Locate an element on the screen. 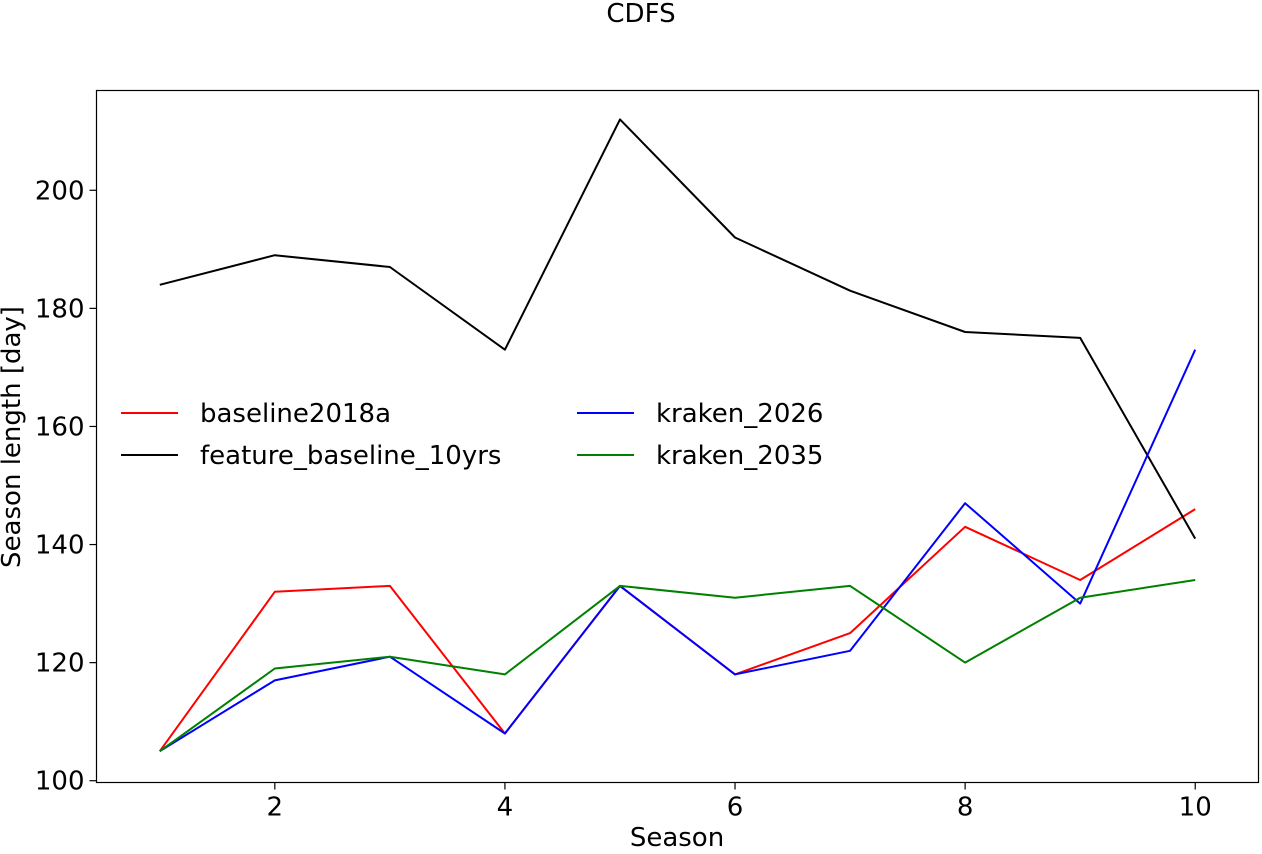 This screenshot has height=854, width=1262. legend-label: feature_baseline_10yrs is located at coordinates (350, 456).